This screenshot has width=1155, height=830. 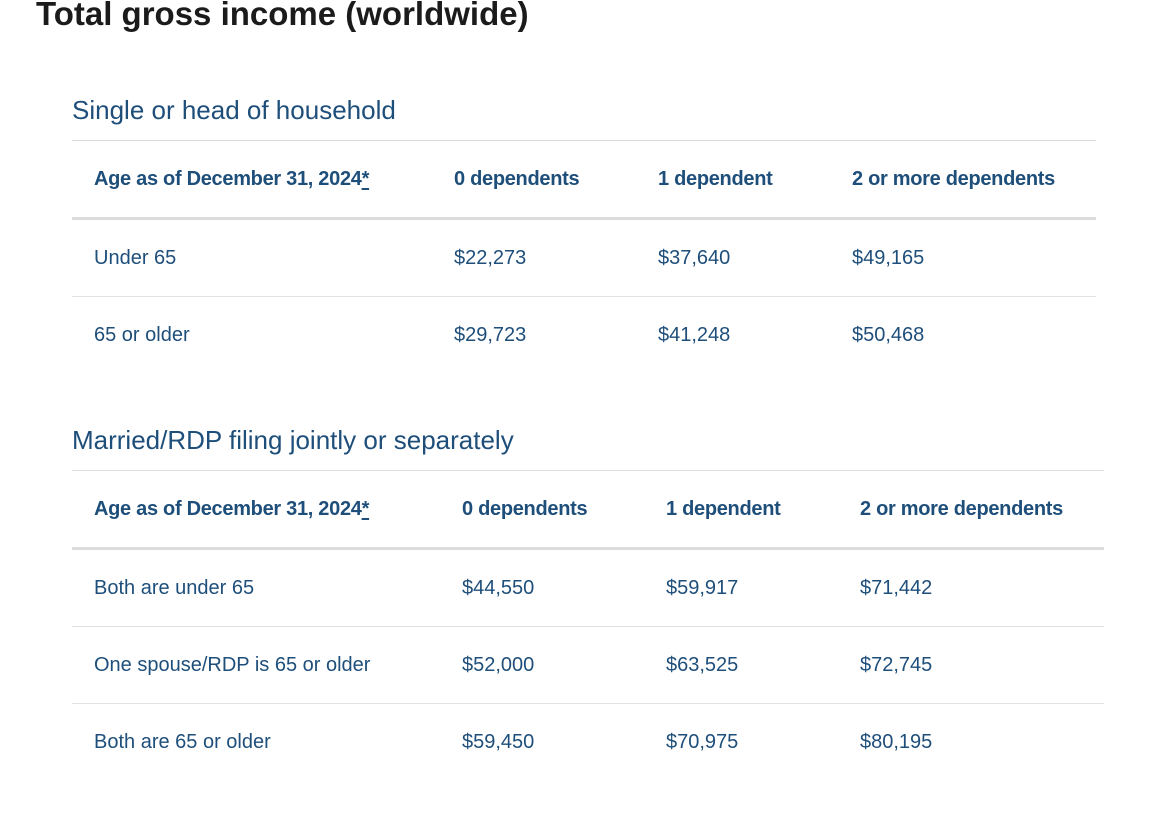 What do you see at coordinates (252, 257) in the screenshot?
I see `row-label: Under 65` at bounding box center [252, 257].